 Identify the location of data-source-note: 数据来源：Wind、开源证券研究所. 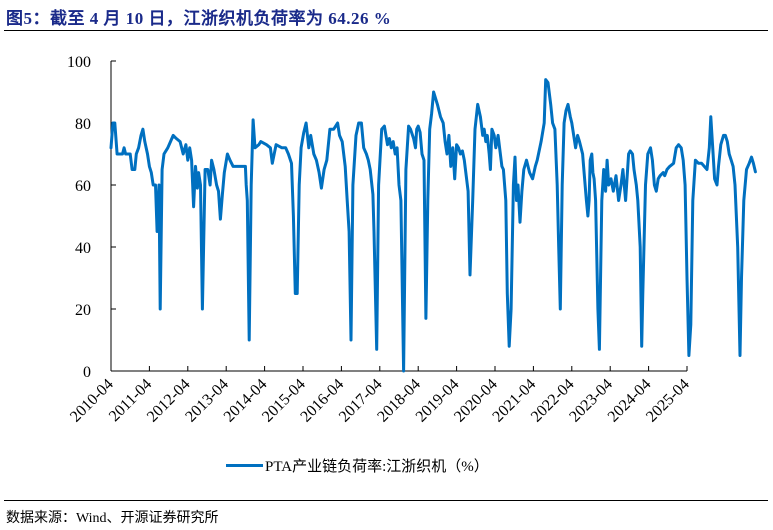
(112, 518).